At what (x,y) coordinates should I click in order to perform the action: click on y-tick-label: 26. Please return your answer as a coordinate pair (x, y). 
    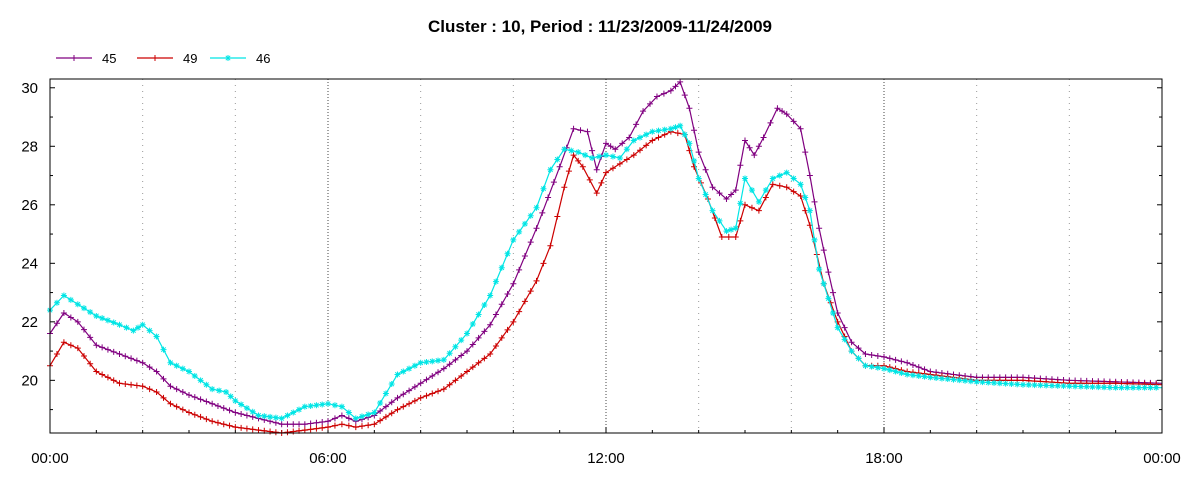
    Looking at the image, I should click on (29, 205).